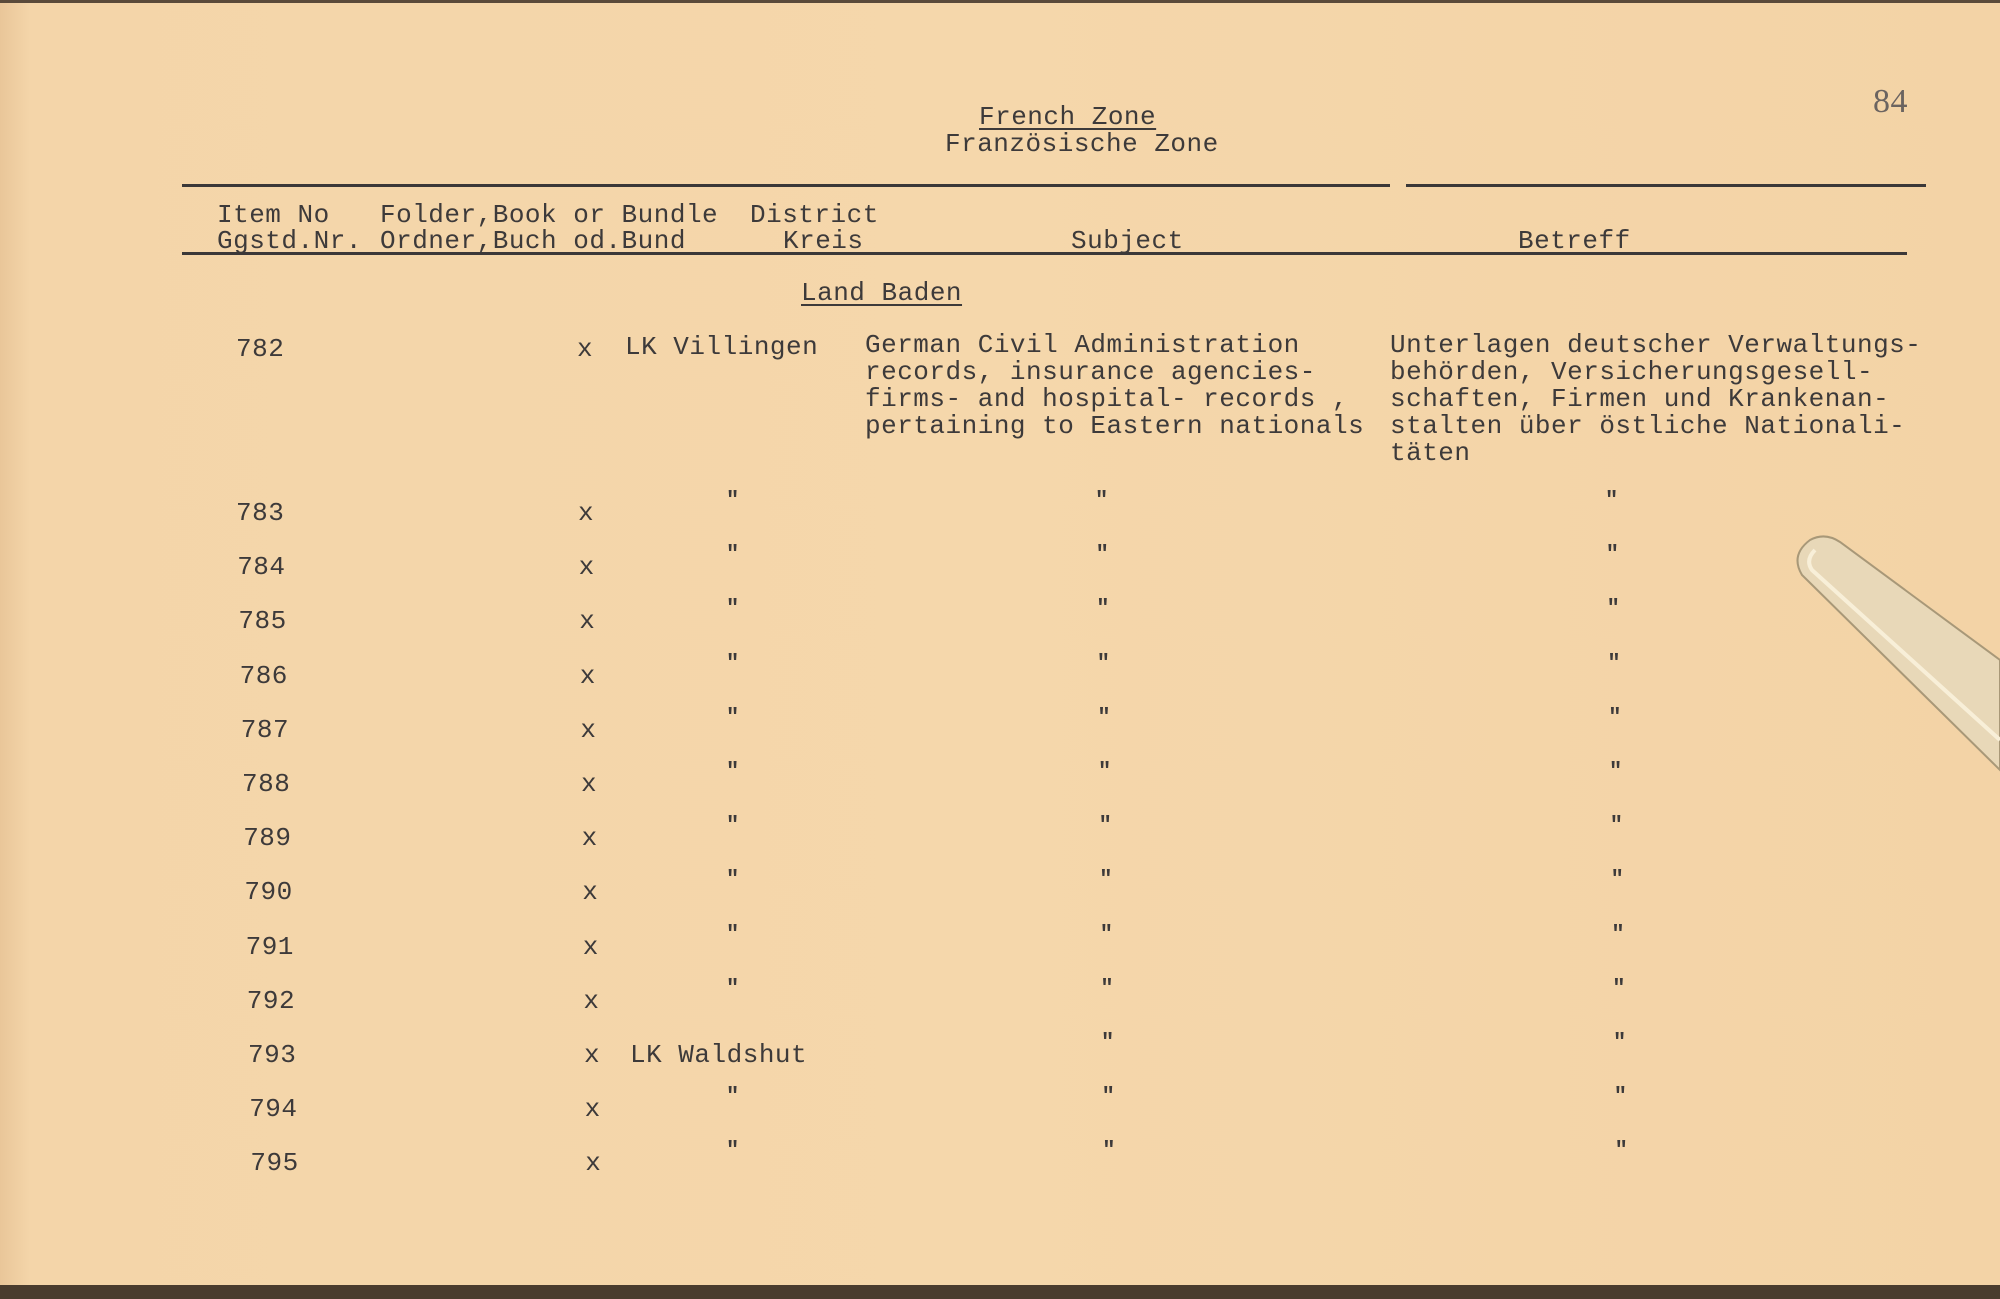  I want to click on subject-line: pertaining to Eastern nationals, so click(1115, 426).